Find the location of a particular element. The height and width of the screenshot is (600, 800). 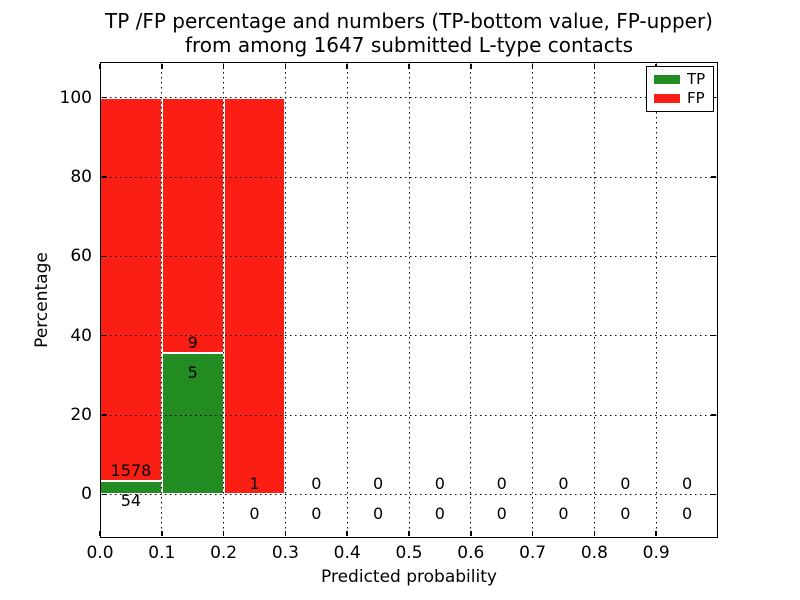

legend: TP FP is located at coordinates (680, 89).